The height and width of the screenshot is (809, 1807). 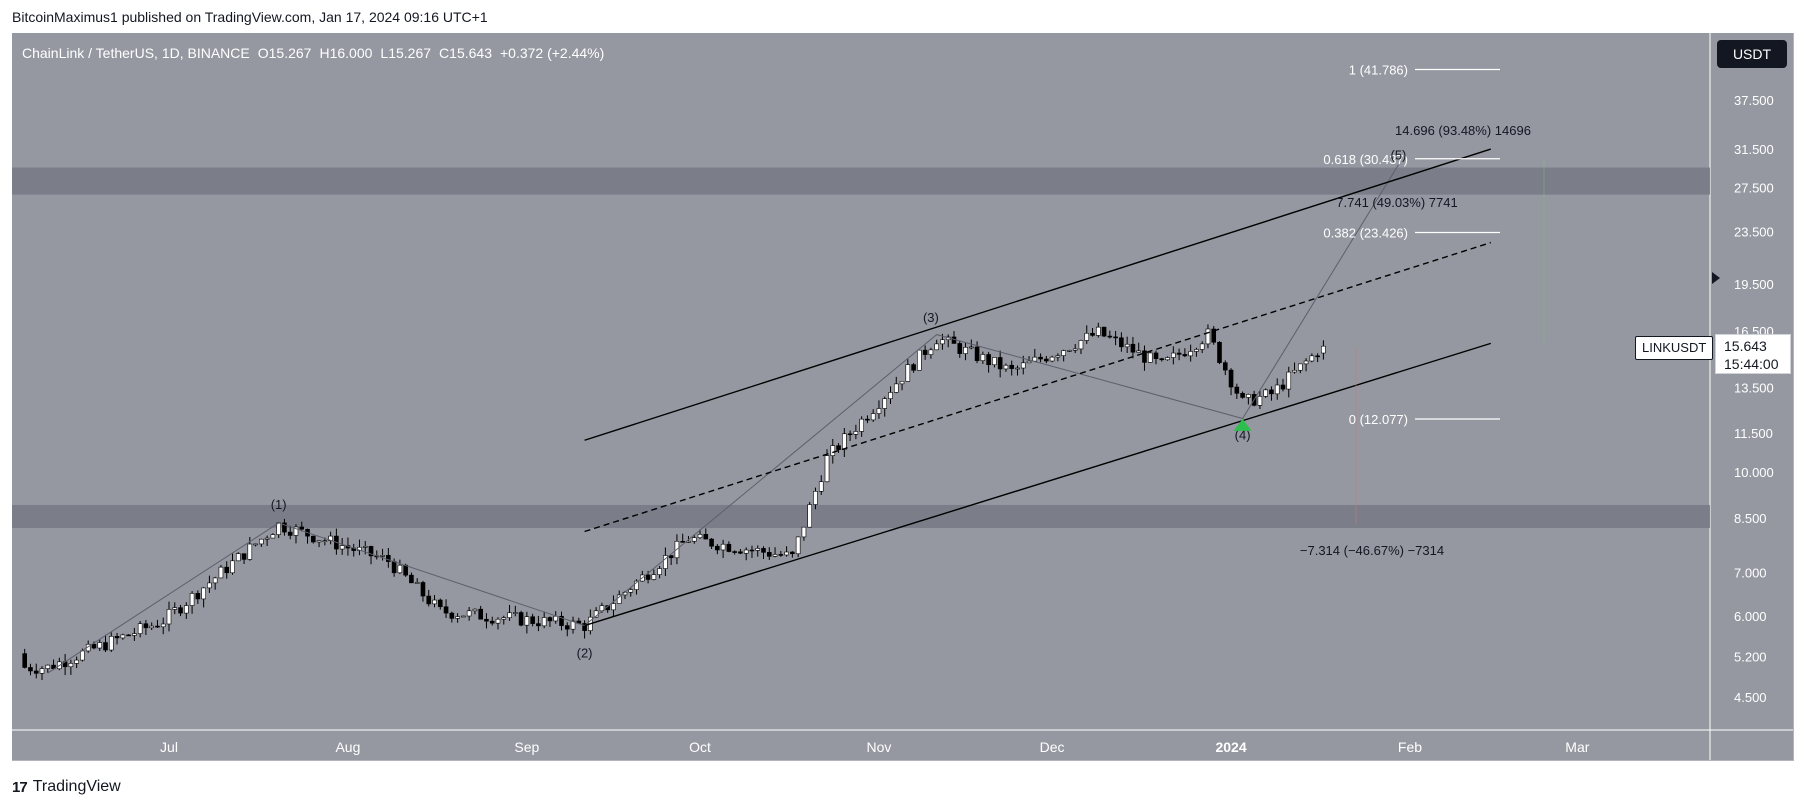 I want to click on currency-button: USDT, so click(x=1752, y=54).